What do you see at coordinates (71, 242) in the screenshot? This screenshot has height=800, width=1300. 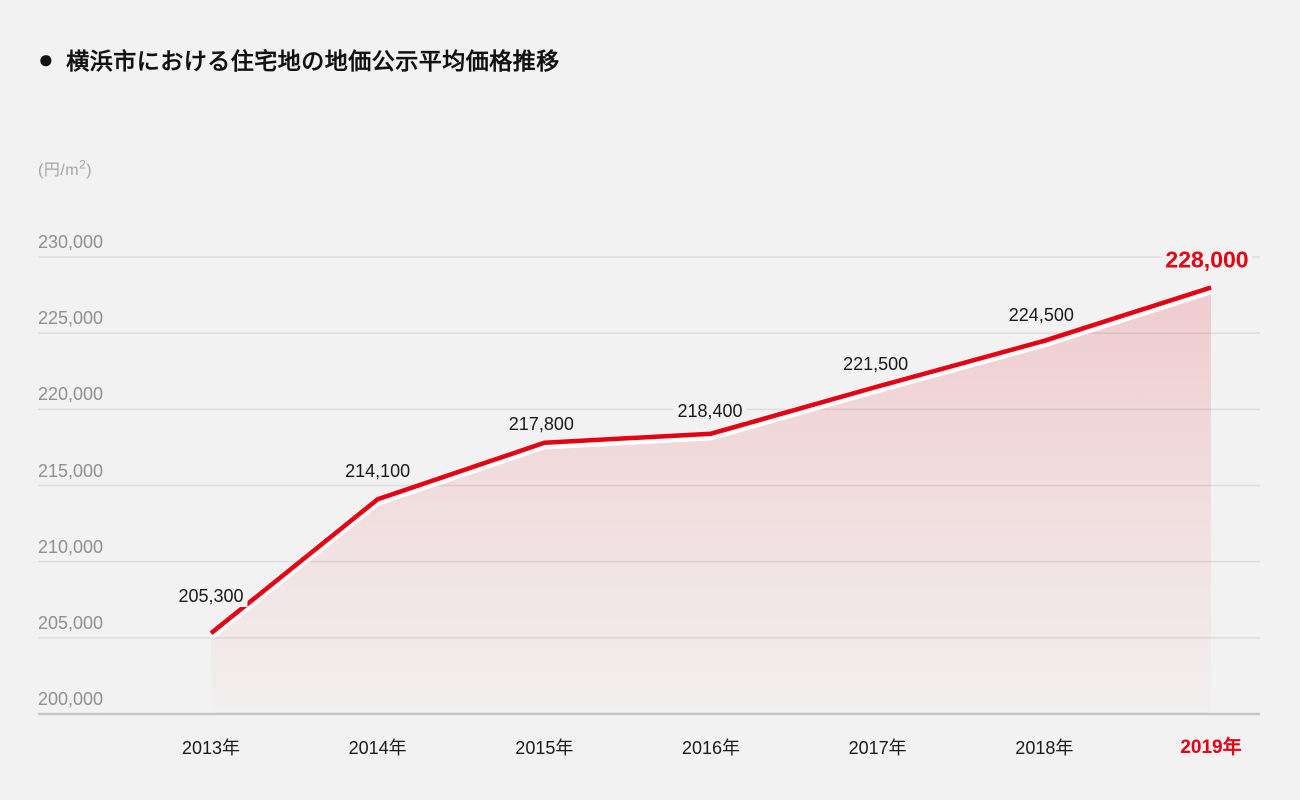 I see `y-axis-tick-label: 230,000` at bounding box center [71, 242].